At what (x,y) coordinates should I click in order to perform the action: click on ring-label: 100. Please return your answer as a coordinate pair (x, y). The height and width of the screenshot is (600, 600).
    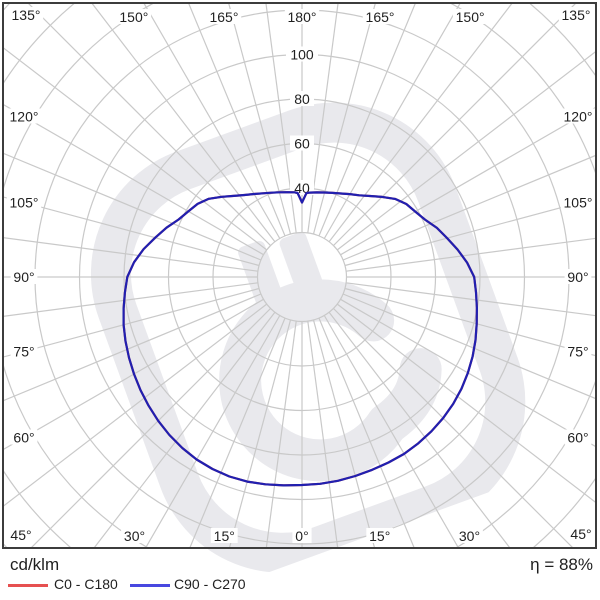
    Looking at the image, I should click on (302, 55).